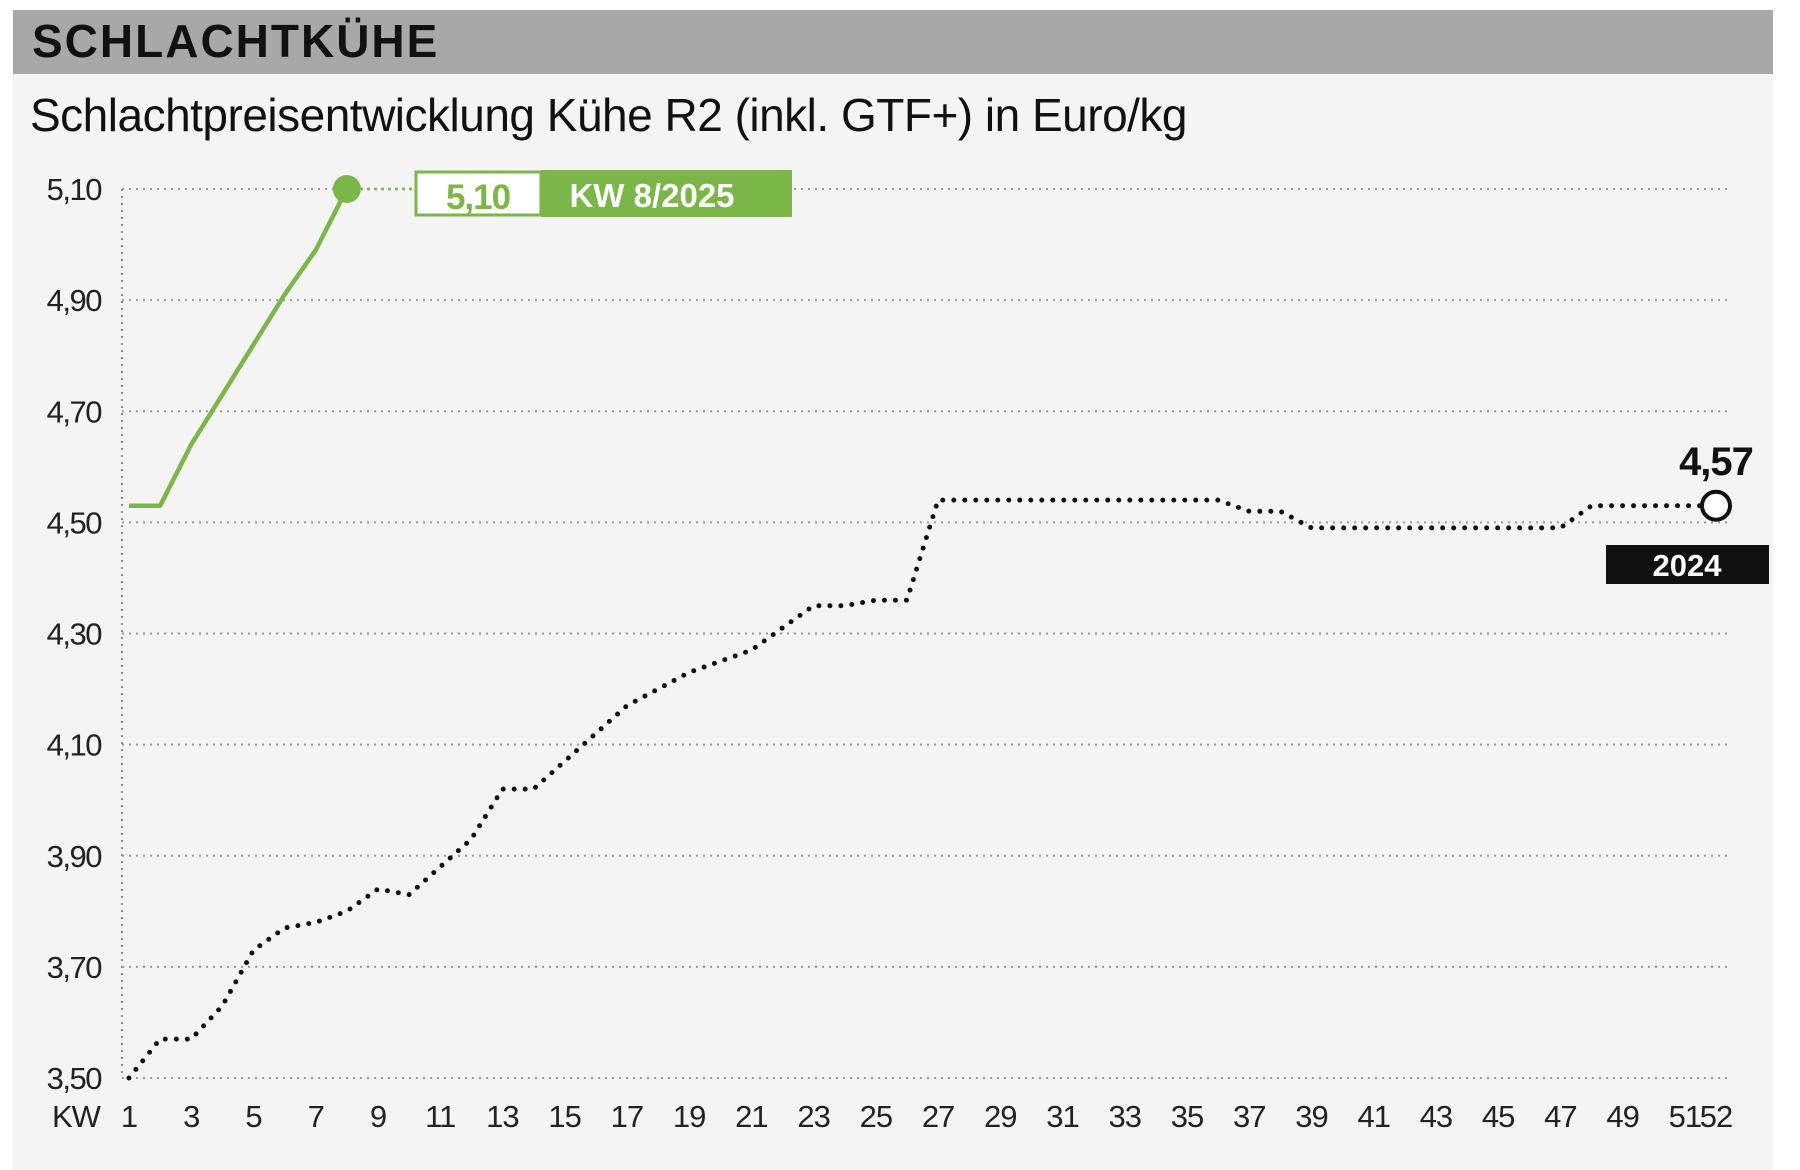  What do you see at coordinates (502, 1116) in the screenshot?
I see `x-tick-label: 13` at bounding box center [502, 1116].